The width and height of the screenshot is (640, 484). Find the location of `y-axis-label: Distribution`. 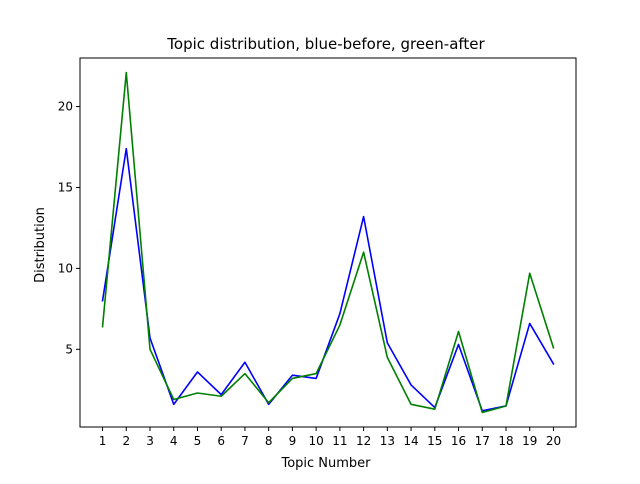

y-axis-label: Distribution is located at coordinates (40, 245).